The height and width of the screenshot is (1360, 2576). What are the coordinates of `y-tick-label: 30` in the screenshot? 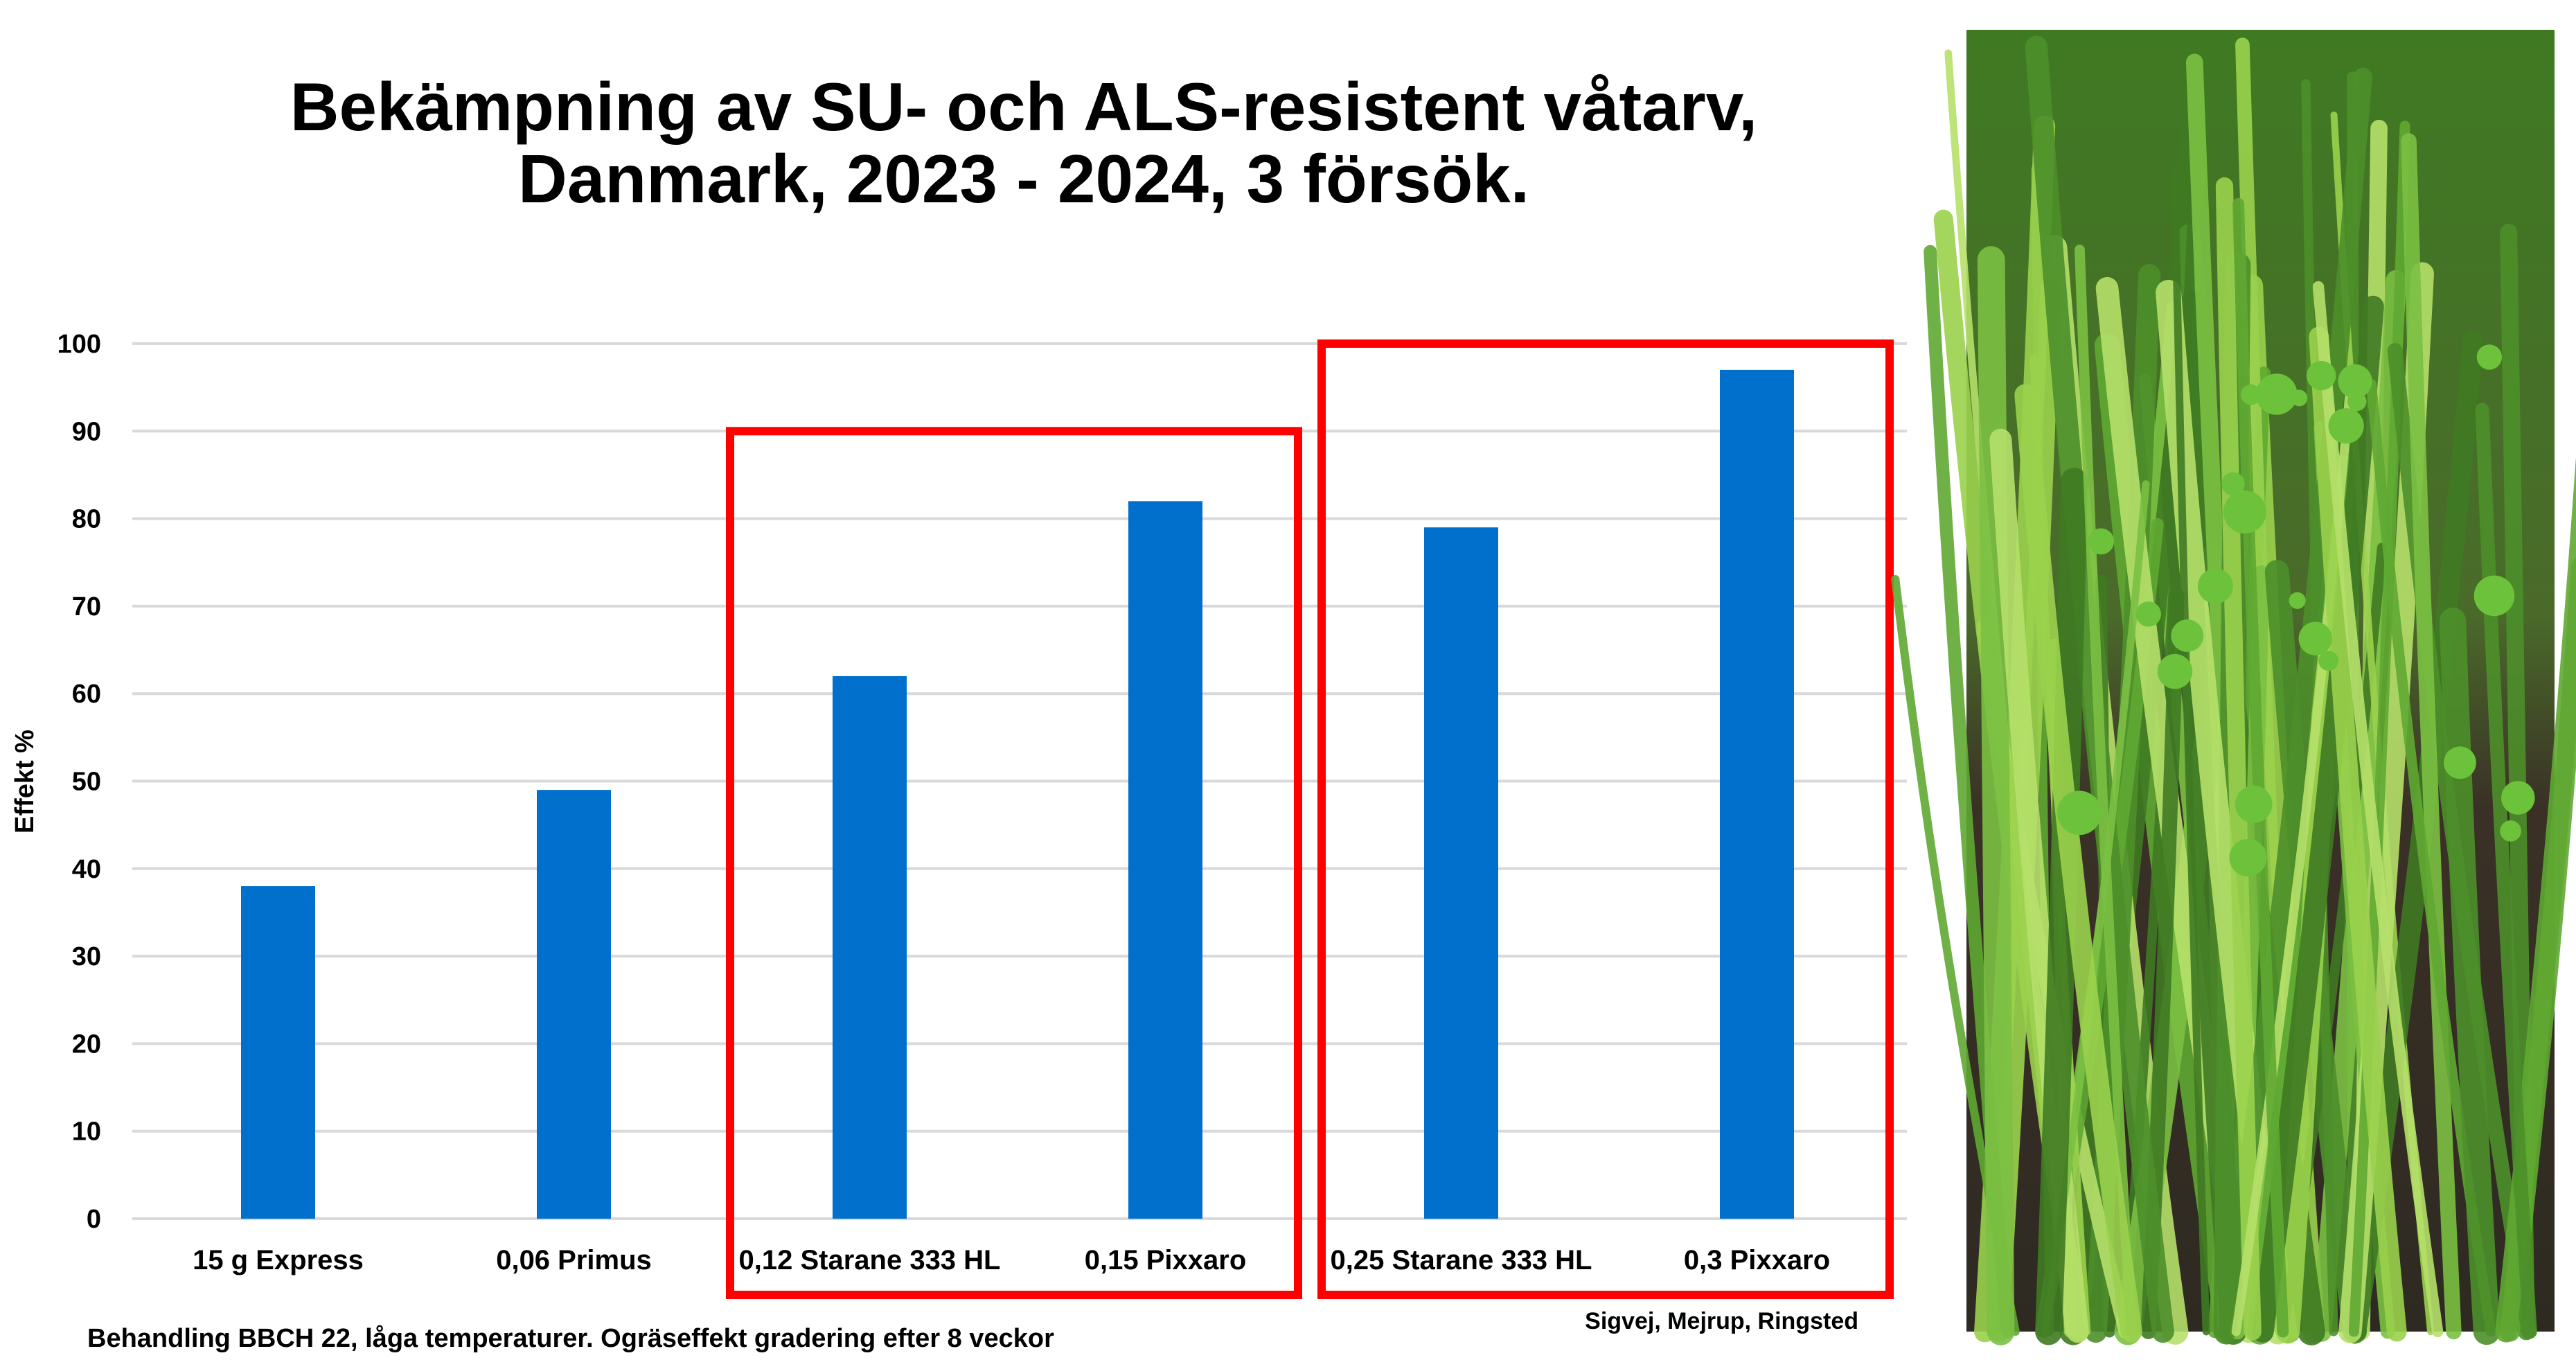 It's located at (86, 956).